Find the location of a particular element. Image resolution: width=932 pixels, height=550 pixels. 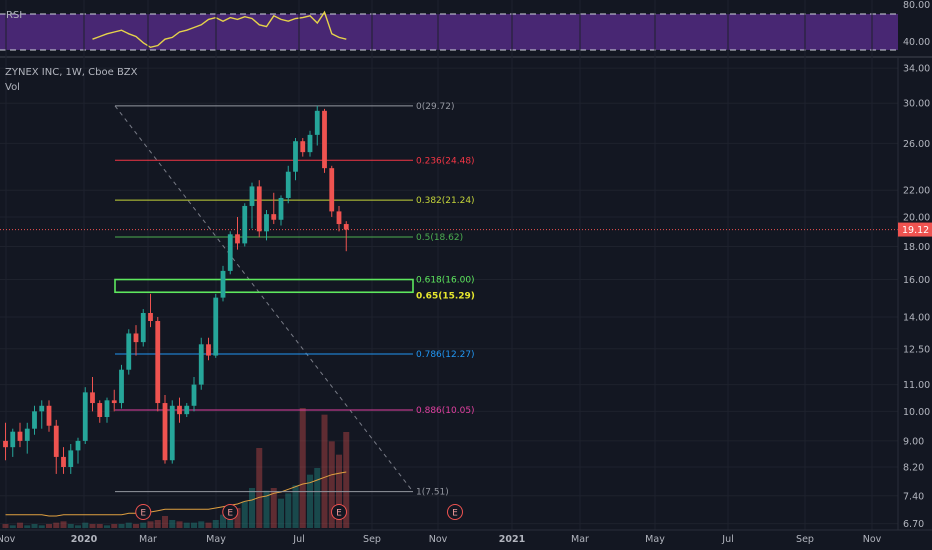

time-tick-label: Jul is located at coordinates (727, 539).